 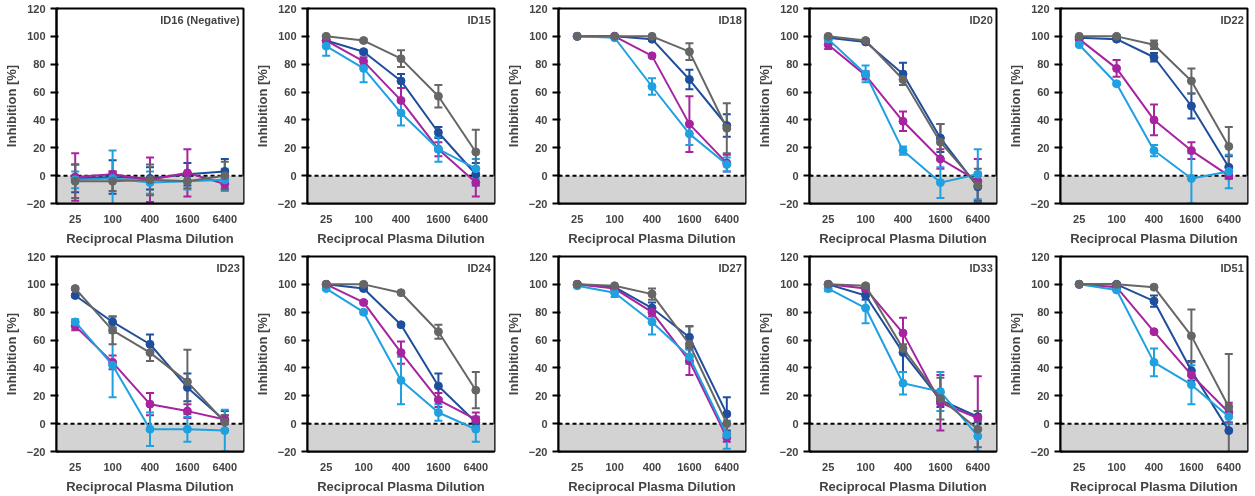 What do you see at coordinates (479, 267) in the screenshot?
I see `chart-title: ID24` at bounding box center [479, 267].